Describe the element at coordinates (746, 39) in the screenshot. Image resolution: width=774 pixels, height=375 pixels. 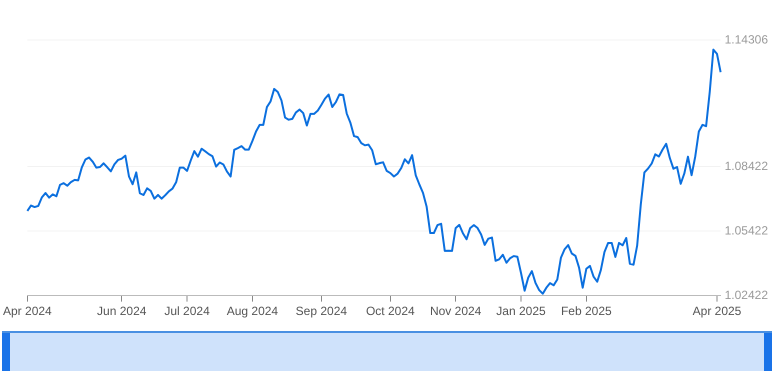
I see `y-tick-label: 1.14306` at that location.